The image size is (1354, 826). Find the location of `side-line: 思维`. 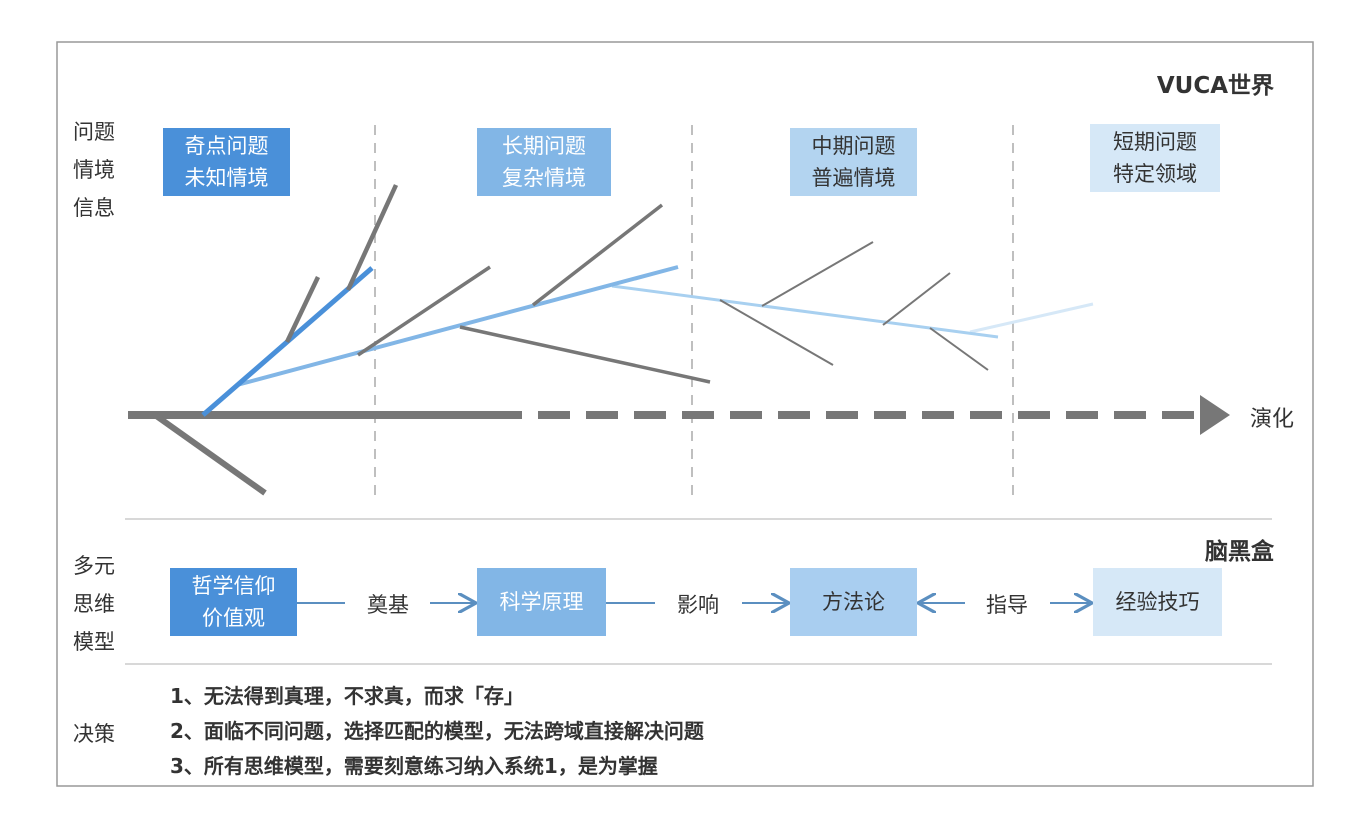

side-line: 思维 is located at coordinates (94, 604).